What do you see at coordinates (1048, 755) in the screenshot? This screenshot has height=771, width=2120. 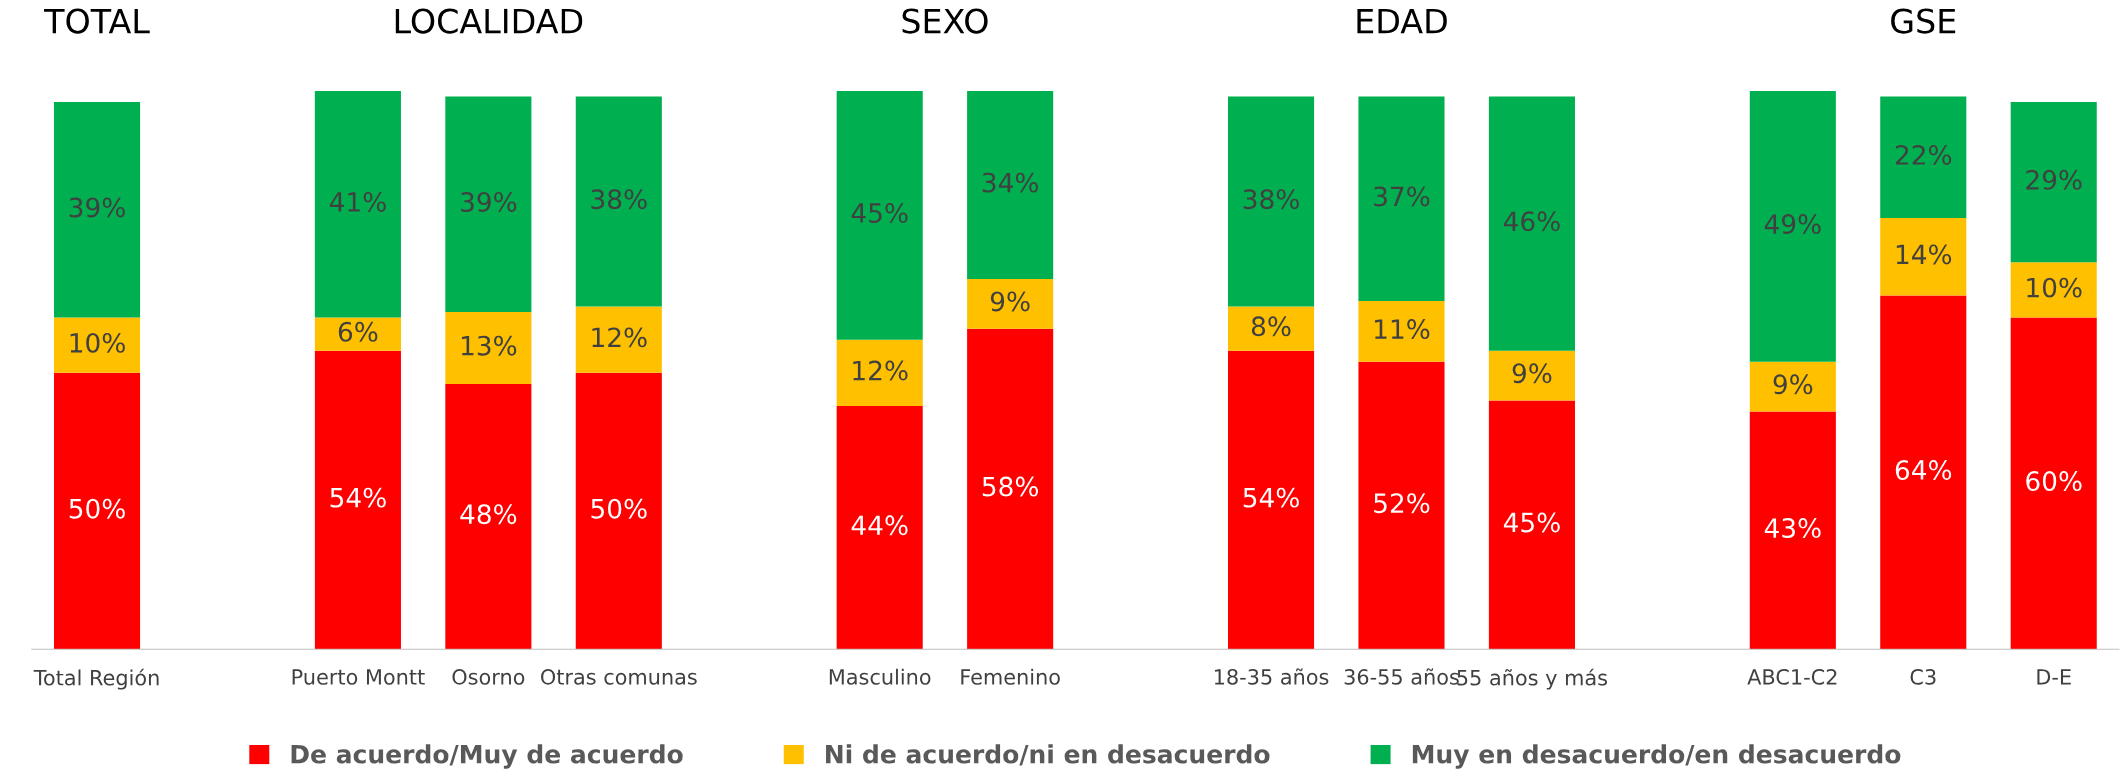 I see `legend-label: Ni de acuerdo/ni en desacuerdo` at bounding box center [1048, 755].